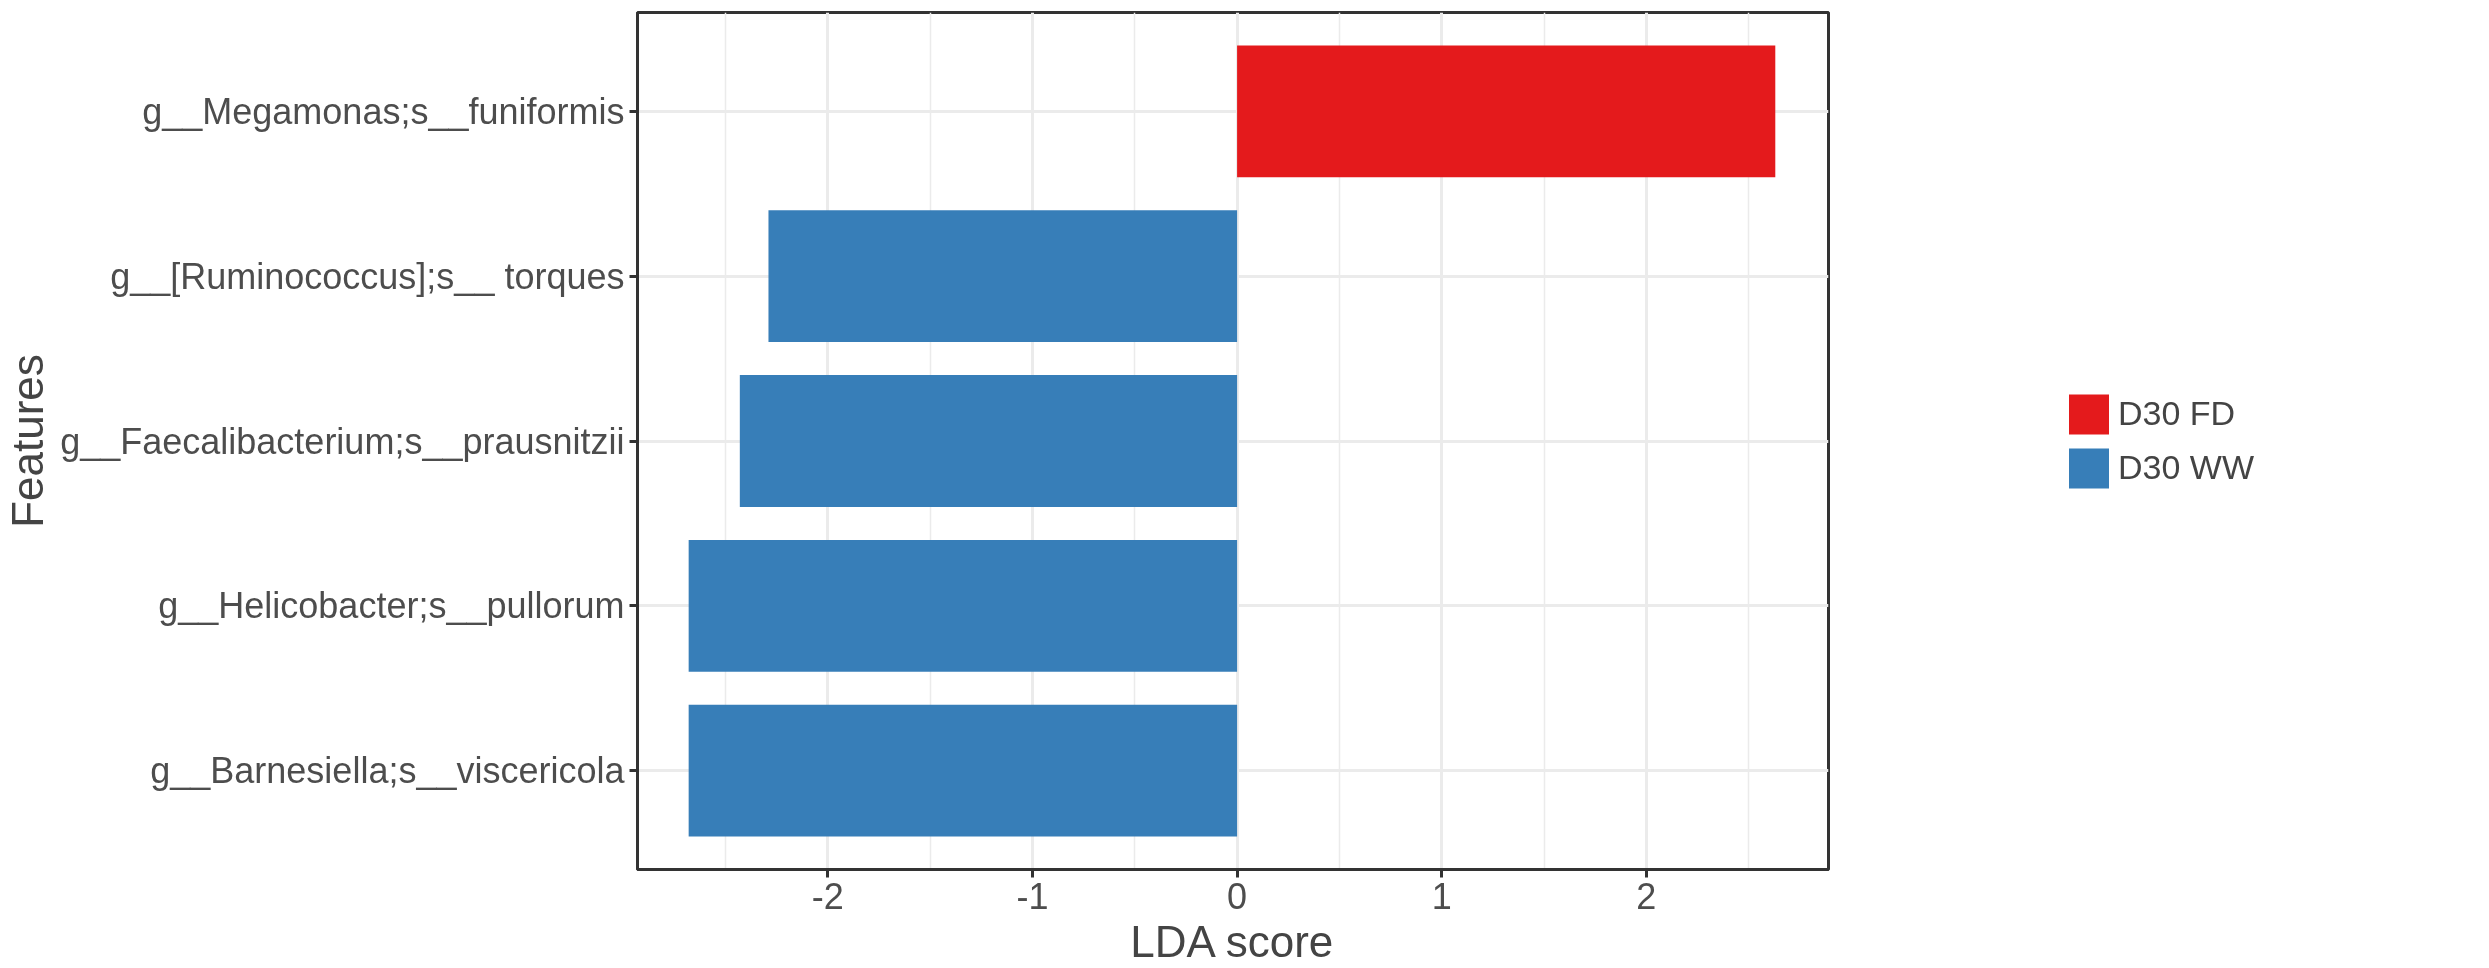  What do you see at coordinates (1232, 941) in the screenshot?
I see `x-axis-title: LDA score` at bounding box center [1232, 941].